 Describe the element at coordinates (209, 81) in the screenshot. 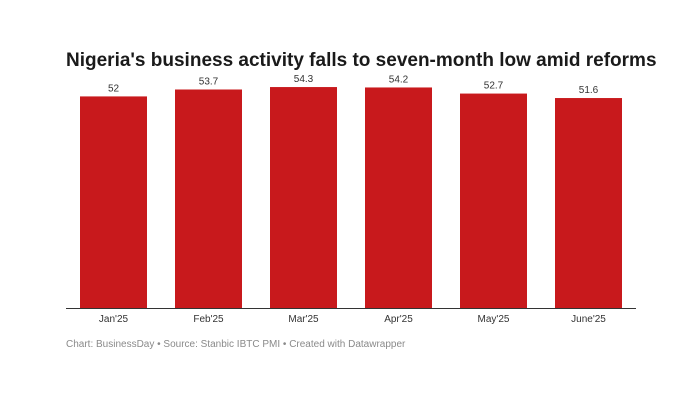

I see `bar-value-label-1: 53.7` at that location.